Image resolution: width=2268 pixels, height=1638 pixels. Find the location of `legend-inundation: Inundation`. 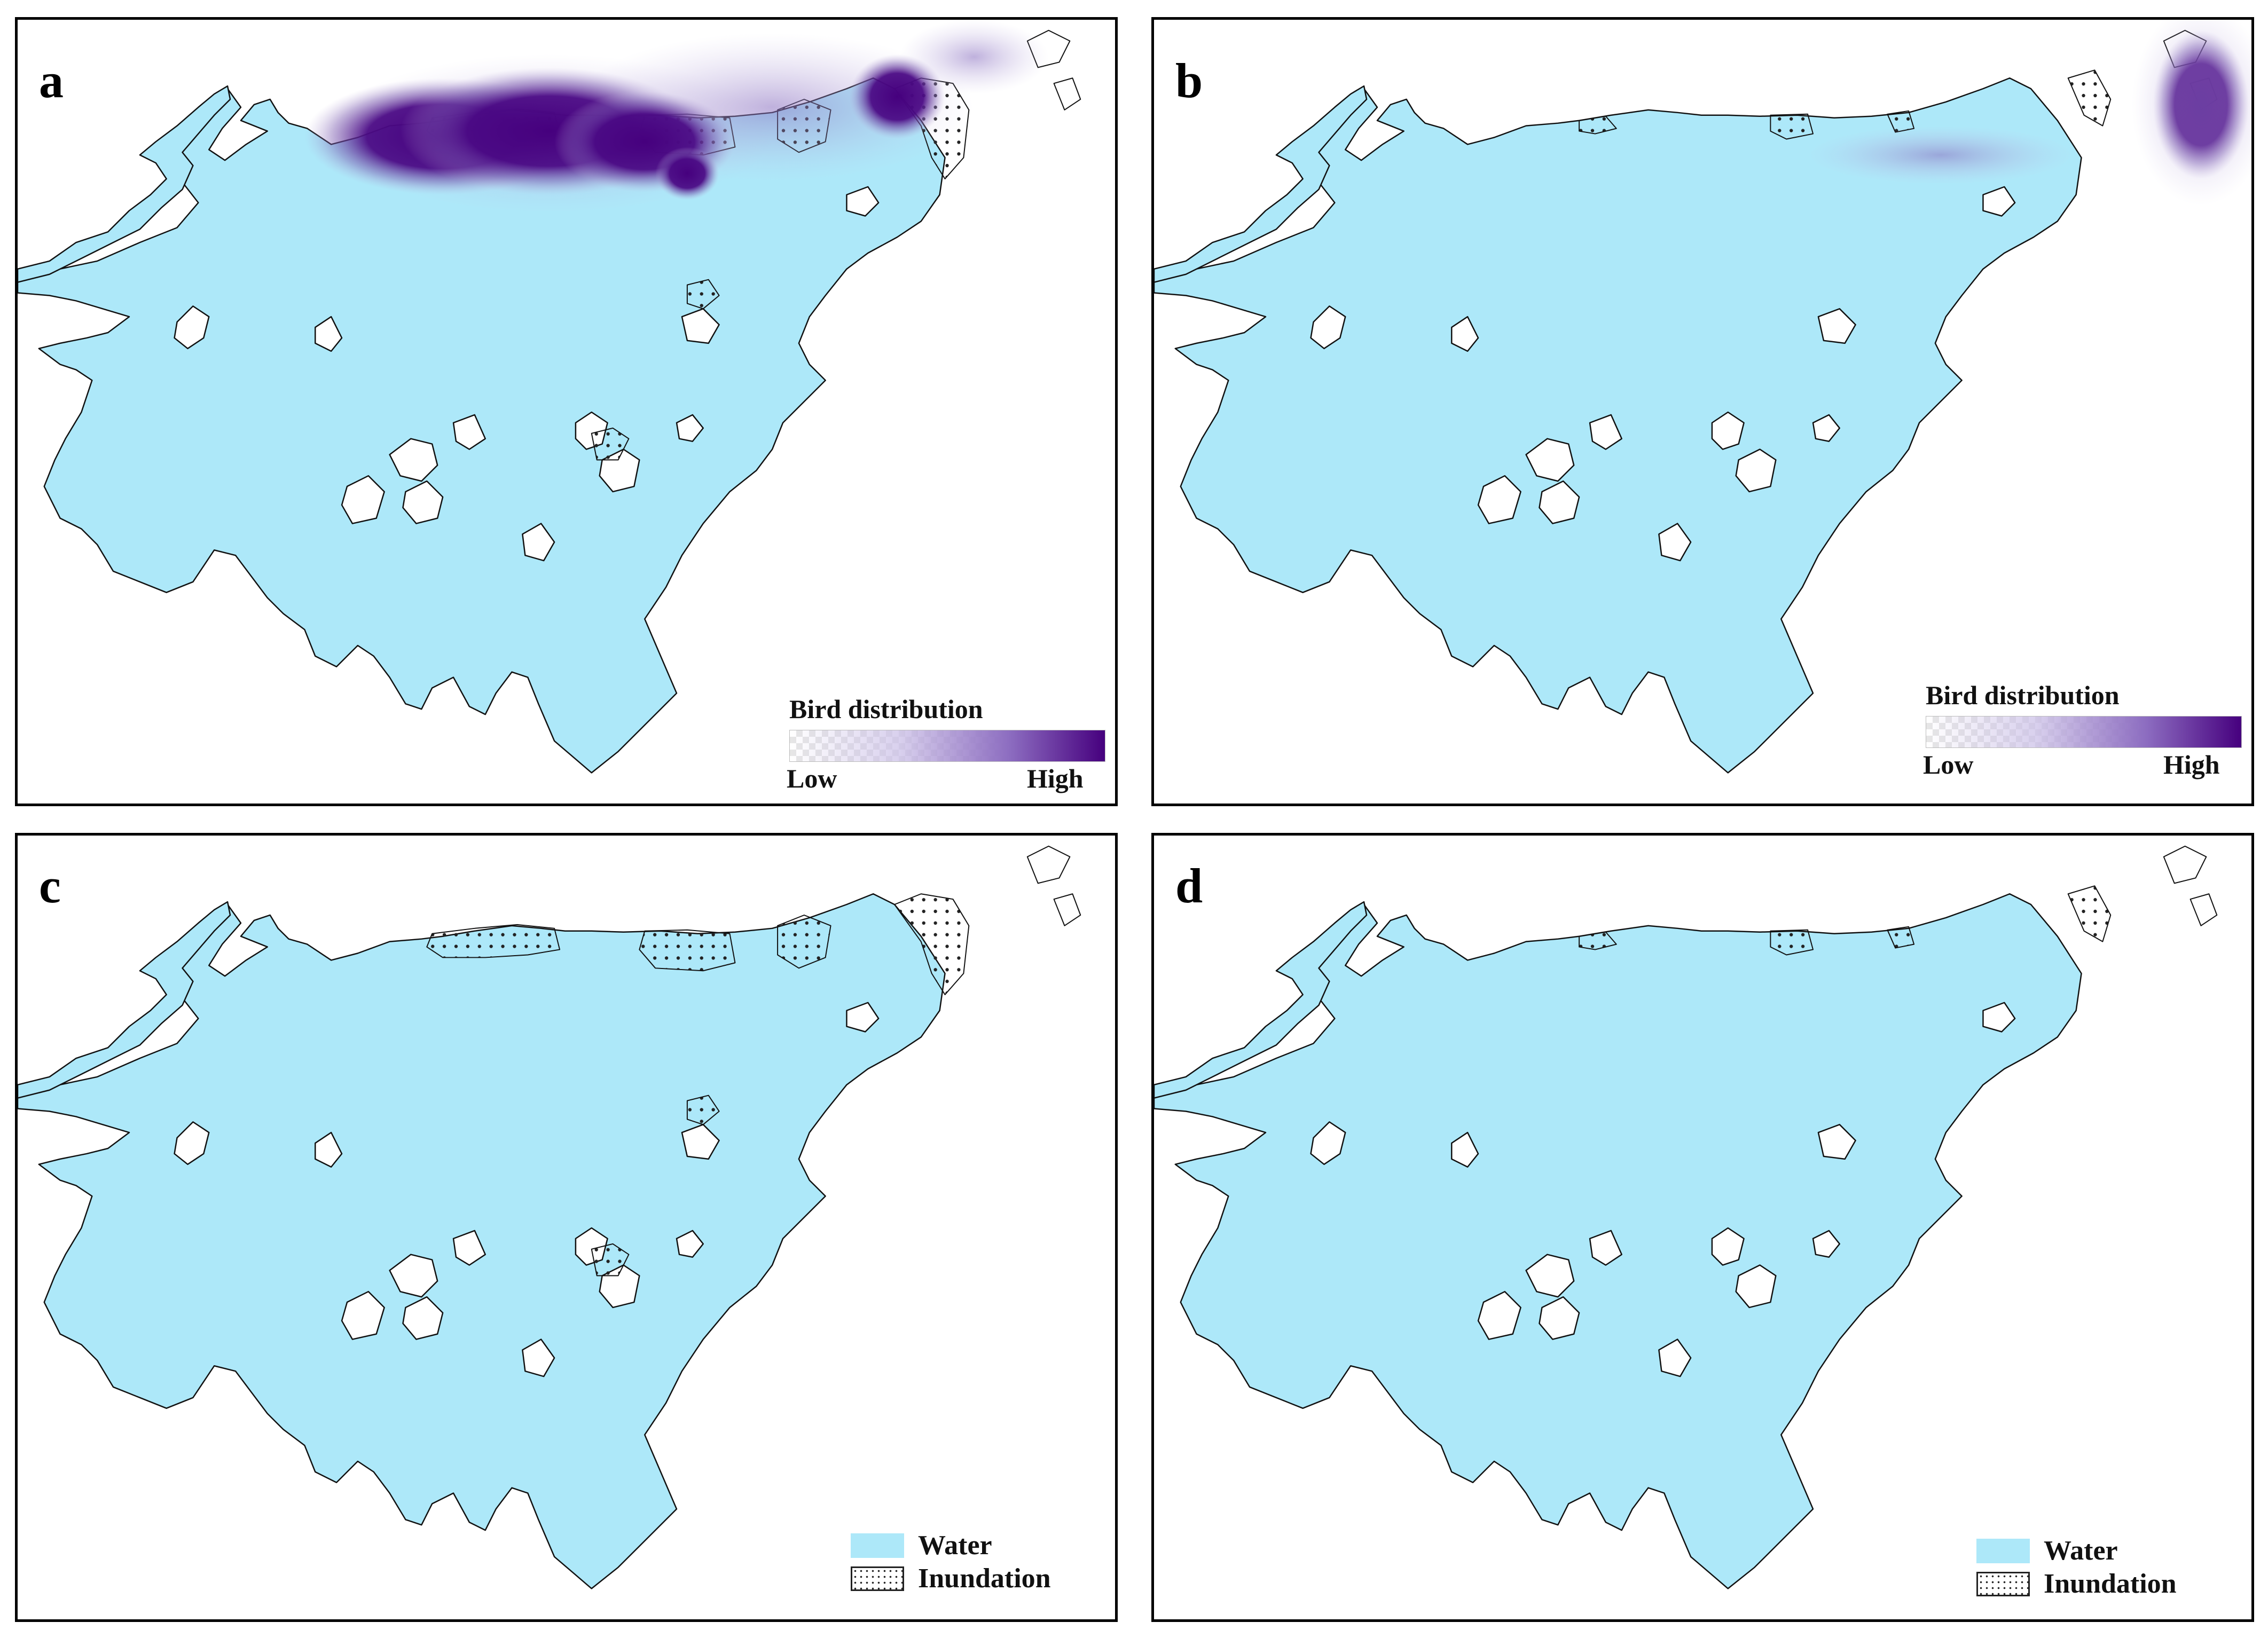

legend-inundation: Inundation is located at coordinates (951, 1579).